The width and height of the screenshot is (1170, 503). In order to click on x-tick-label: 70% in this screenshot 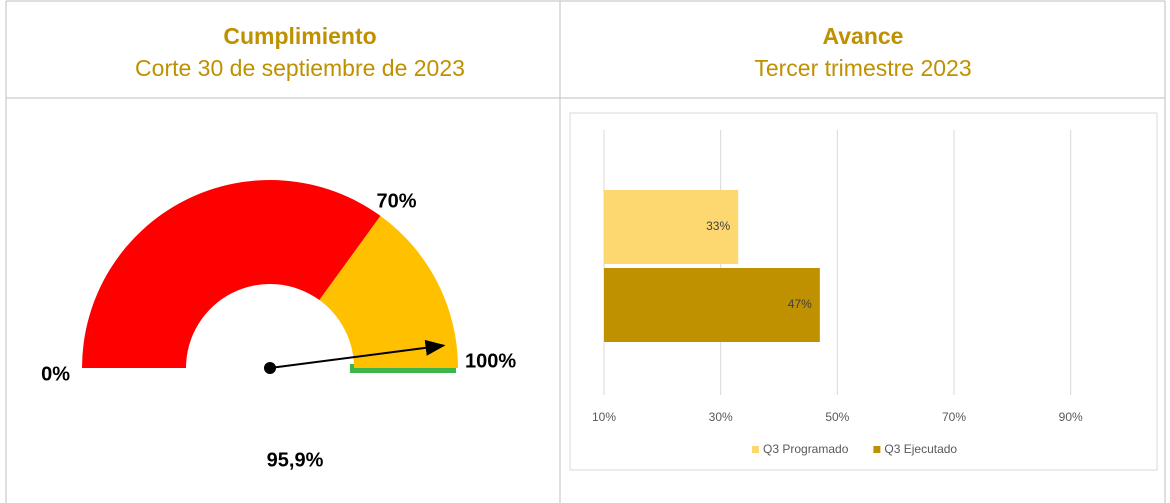, I will do `click(954, 417)`.